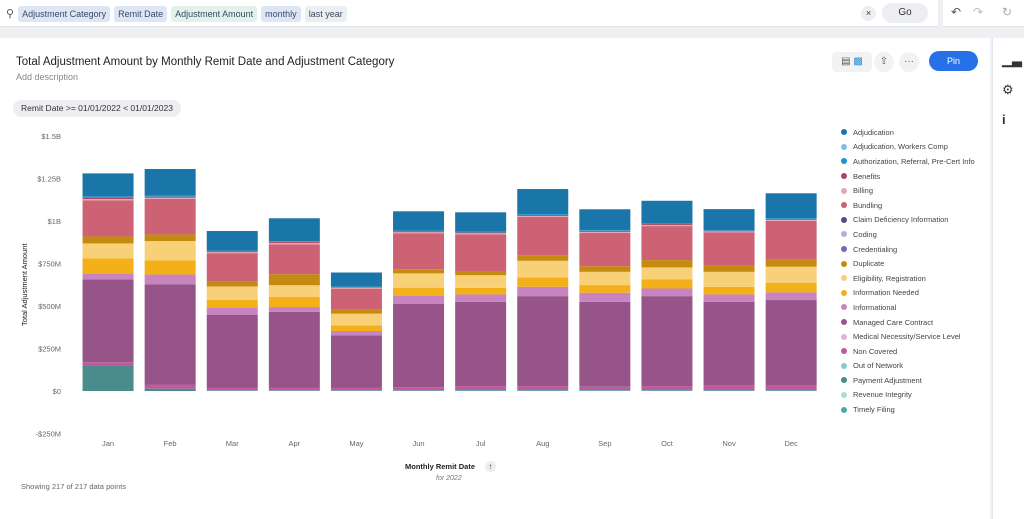 The height and width of the screenshot is (519, 1024). I want to click on legend-item: Out of Network, so click(908, 366).